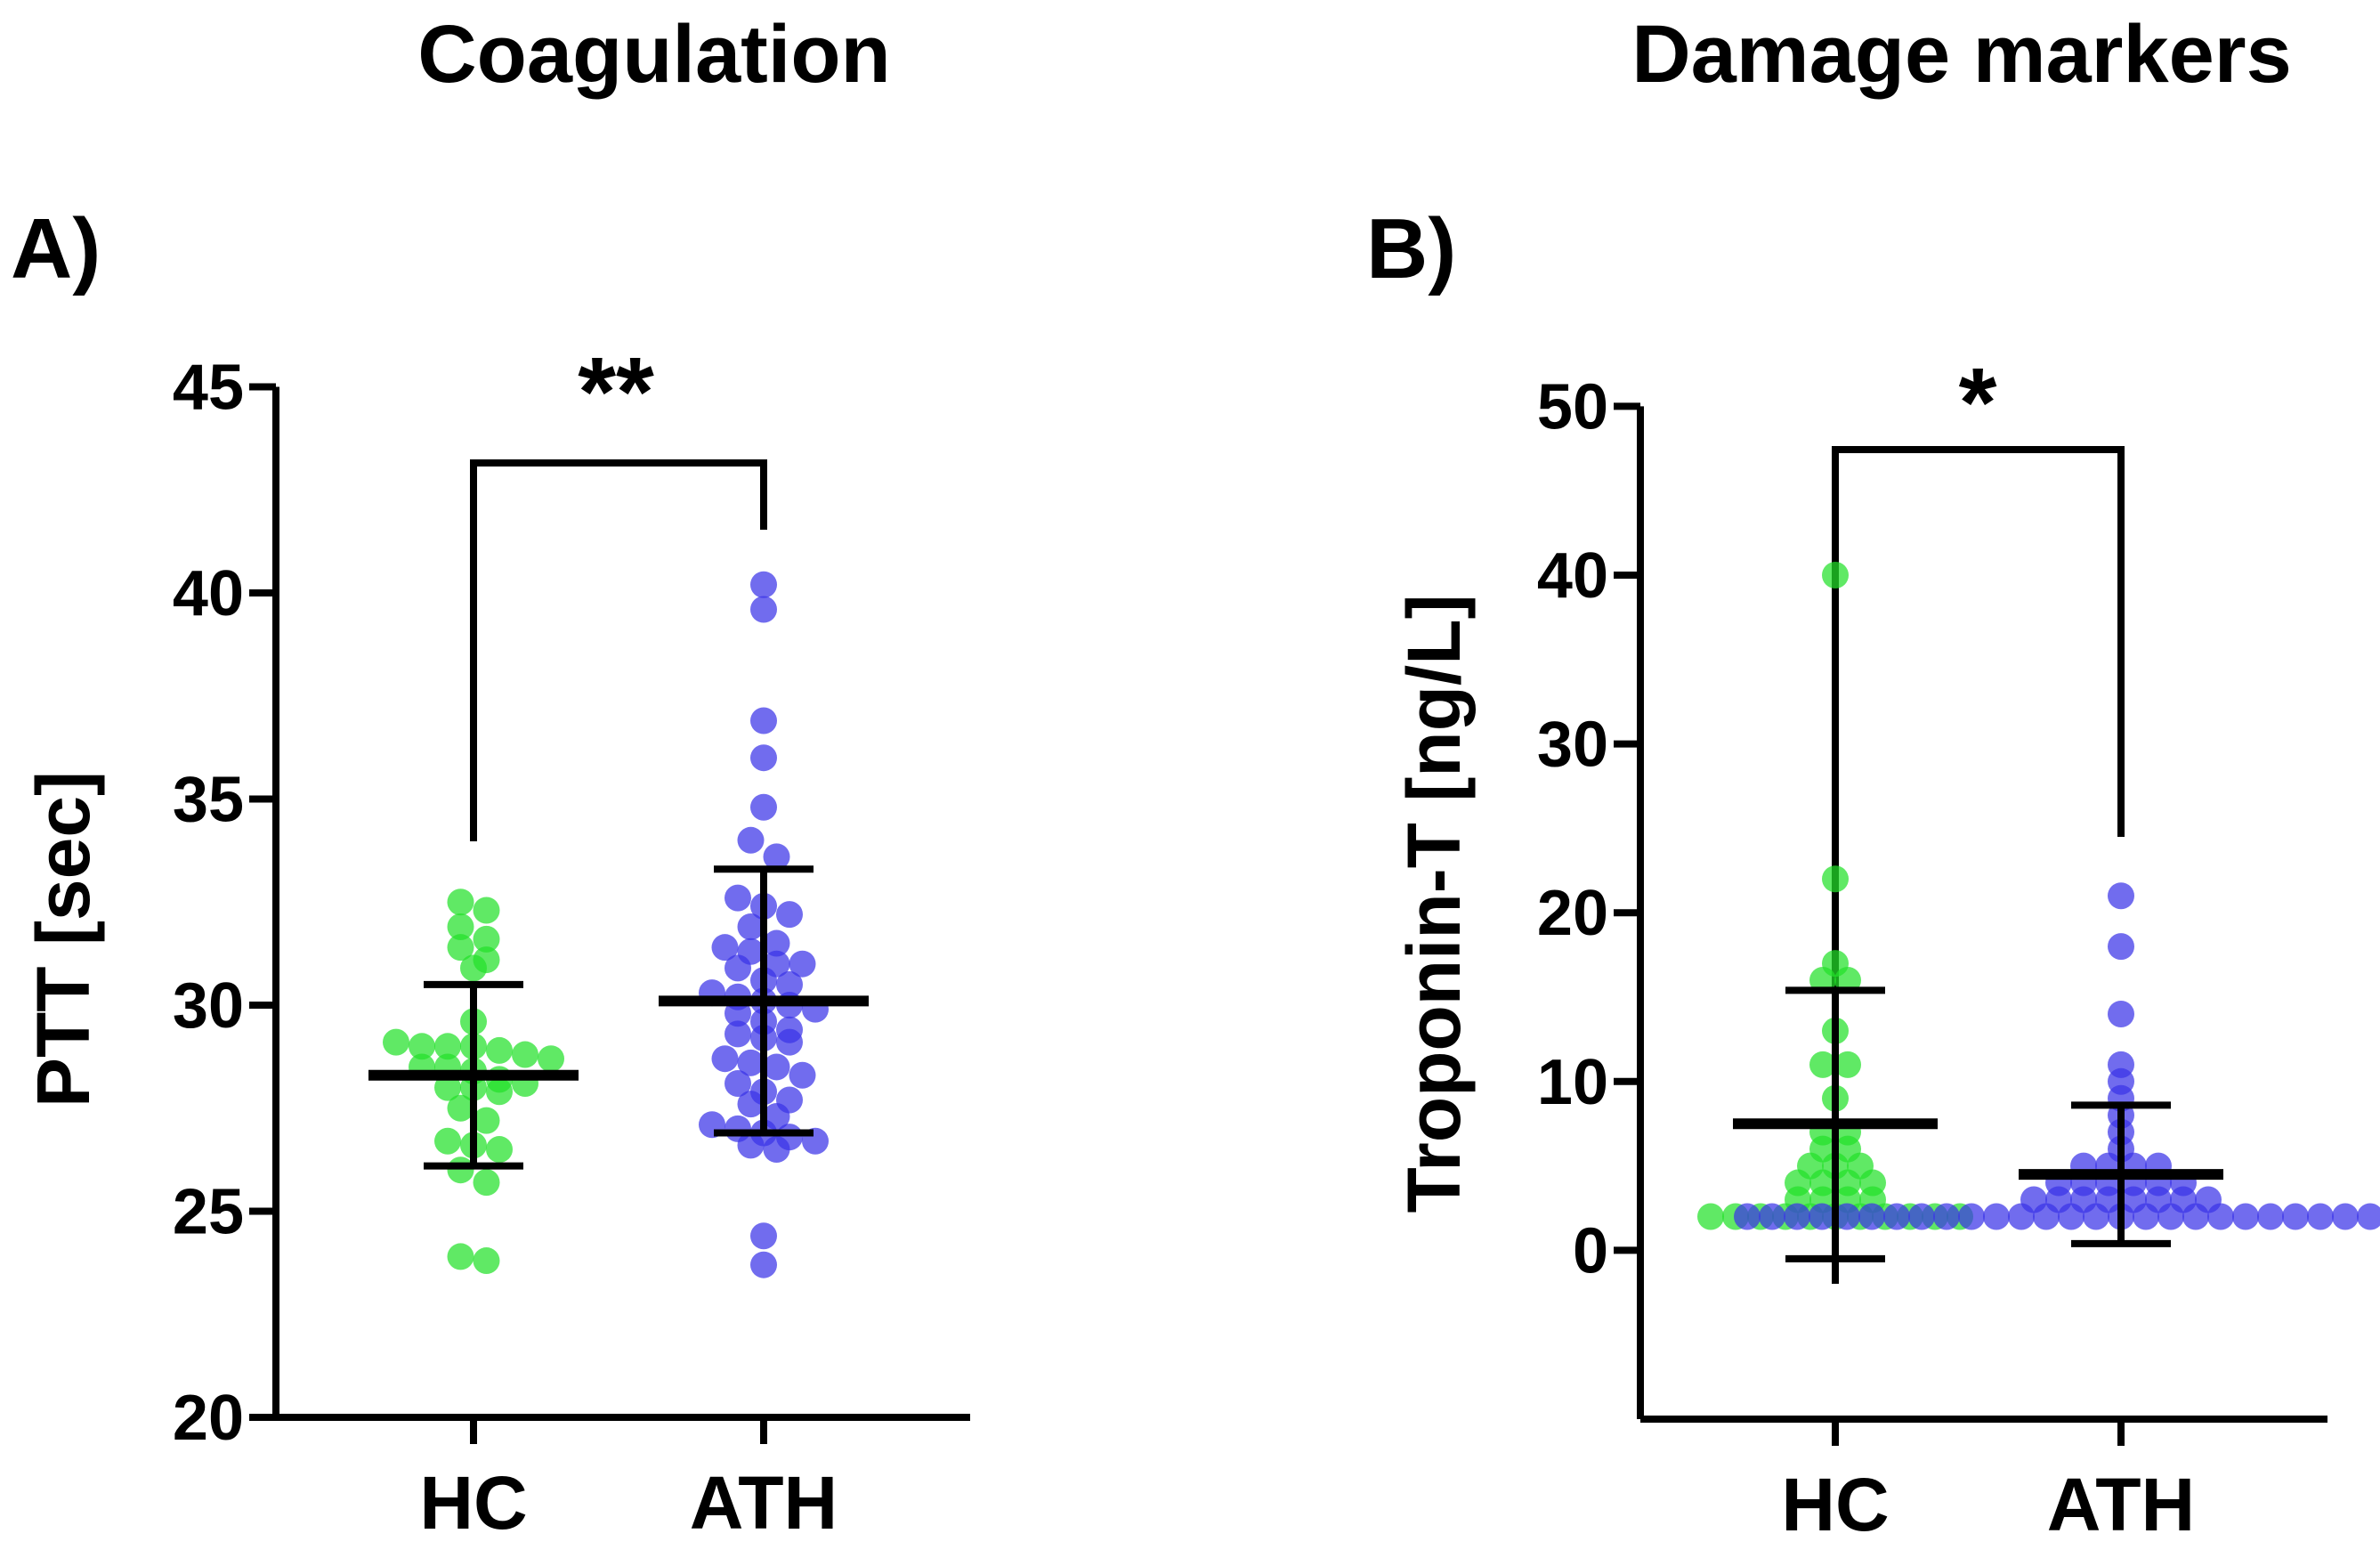 This screenshot has height=1558, width=2380. What do you see at coordinates (1572, 913) in the screenshot?
I see `y-tick-label-b: 20` at bounding box center [1572, 913].